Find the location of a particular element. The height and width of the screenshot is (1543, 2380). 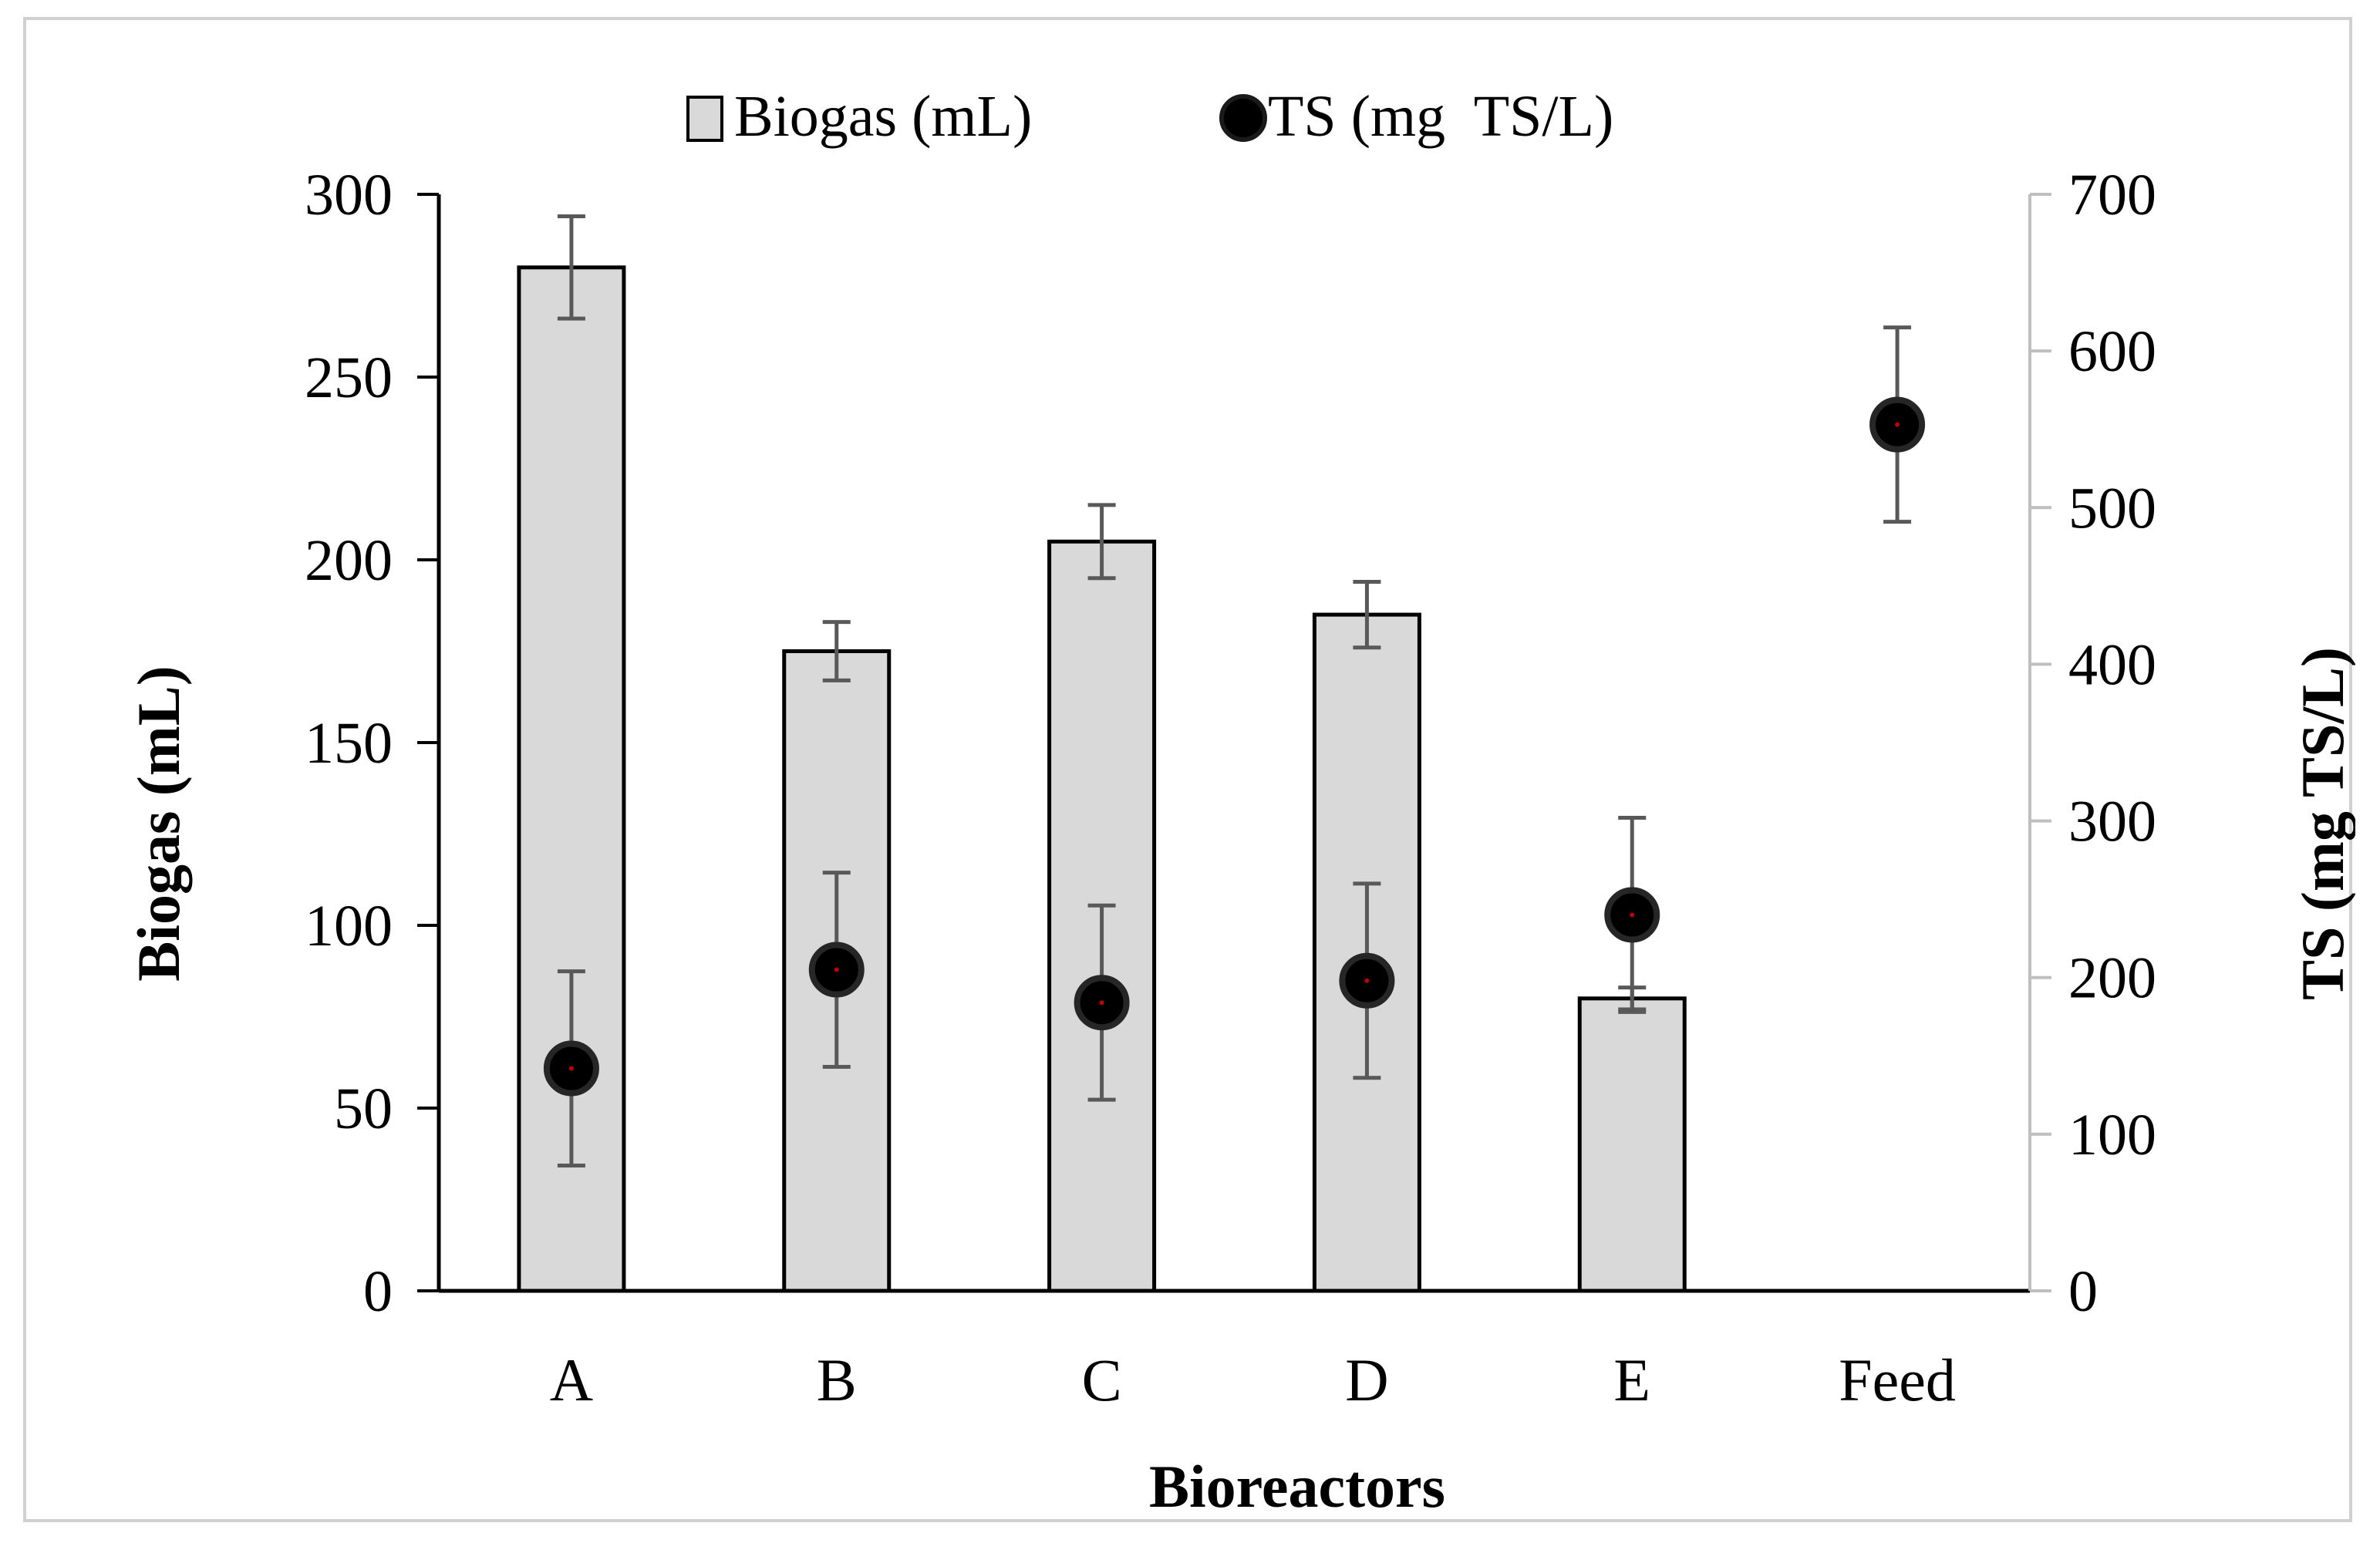

legend-marker-swatch is located at coordinates (1243, 118).